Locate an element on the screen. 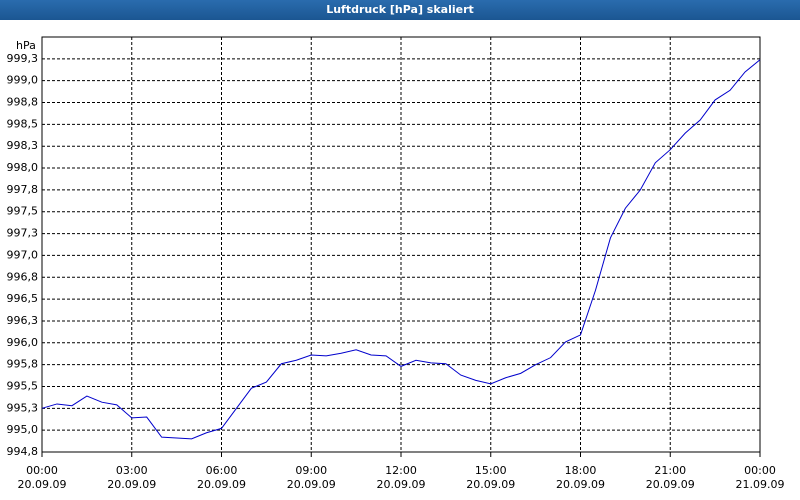 This screenshot has height=500, width=800. y-tick-label: 995,8 is located at coordinates (23, 364).